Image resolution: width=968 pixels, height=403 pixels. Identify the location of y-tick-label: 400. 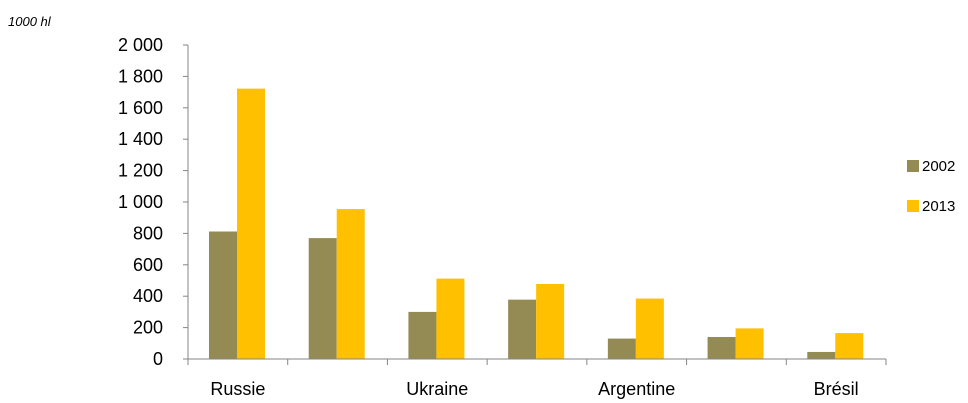
(148, 296).